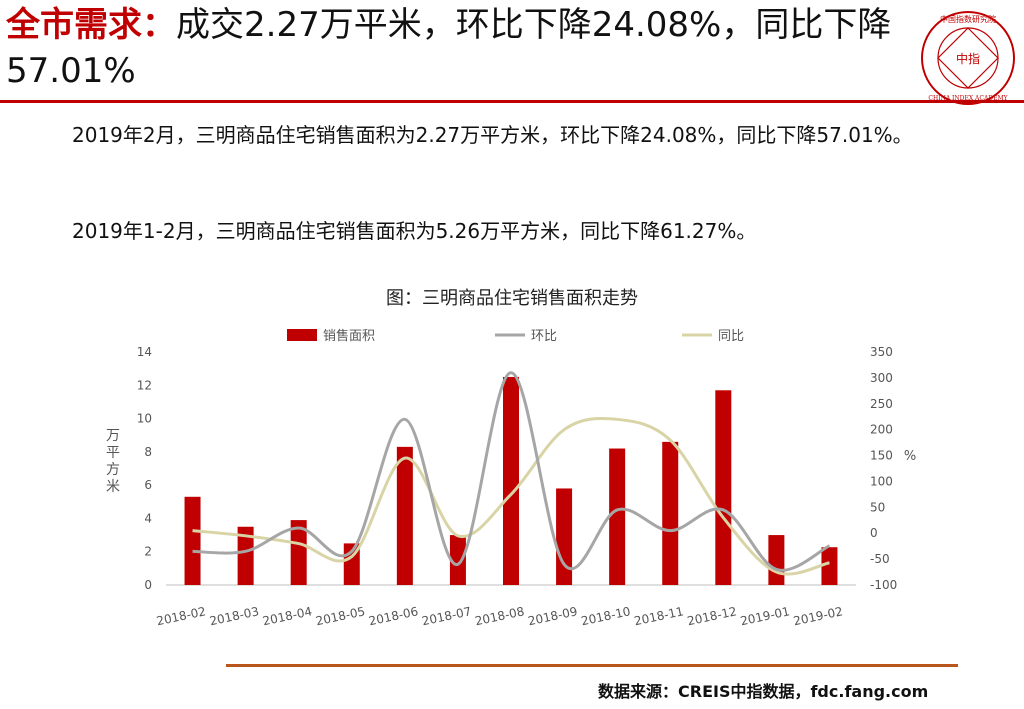 The height and width of the screenshot is (709, 1024). I want to click on x-tick-label: 2018-02, so click(181, 616).